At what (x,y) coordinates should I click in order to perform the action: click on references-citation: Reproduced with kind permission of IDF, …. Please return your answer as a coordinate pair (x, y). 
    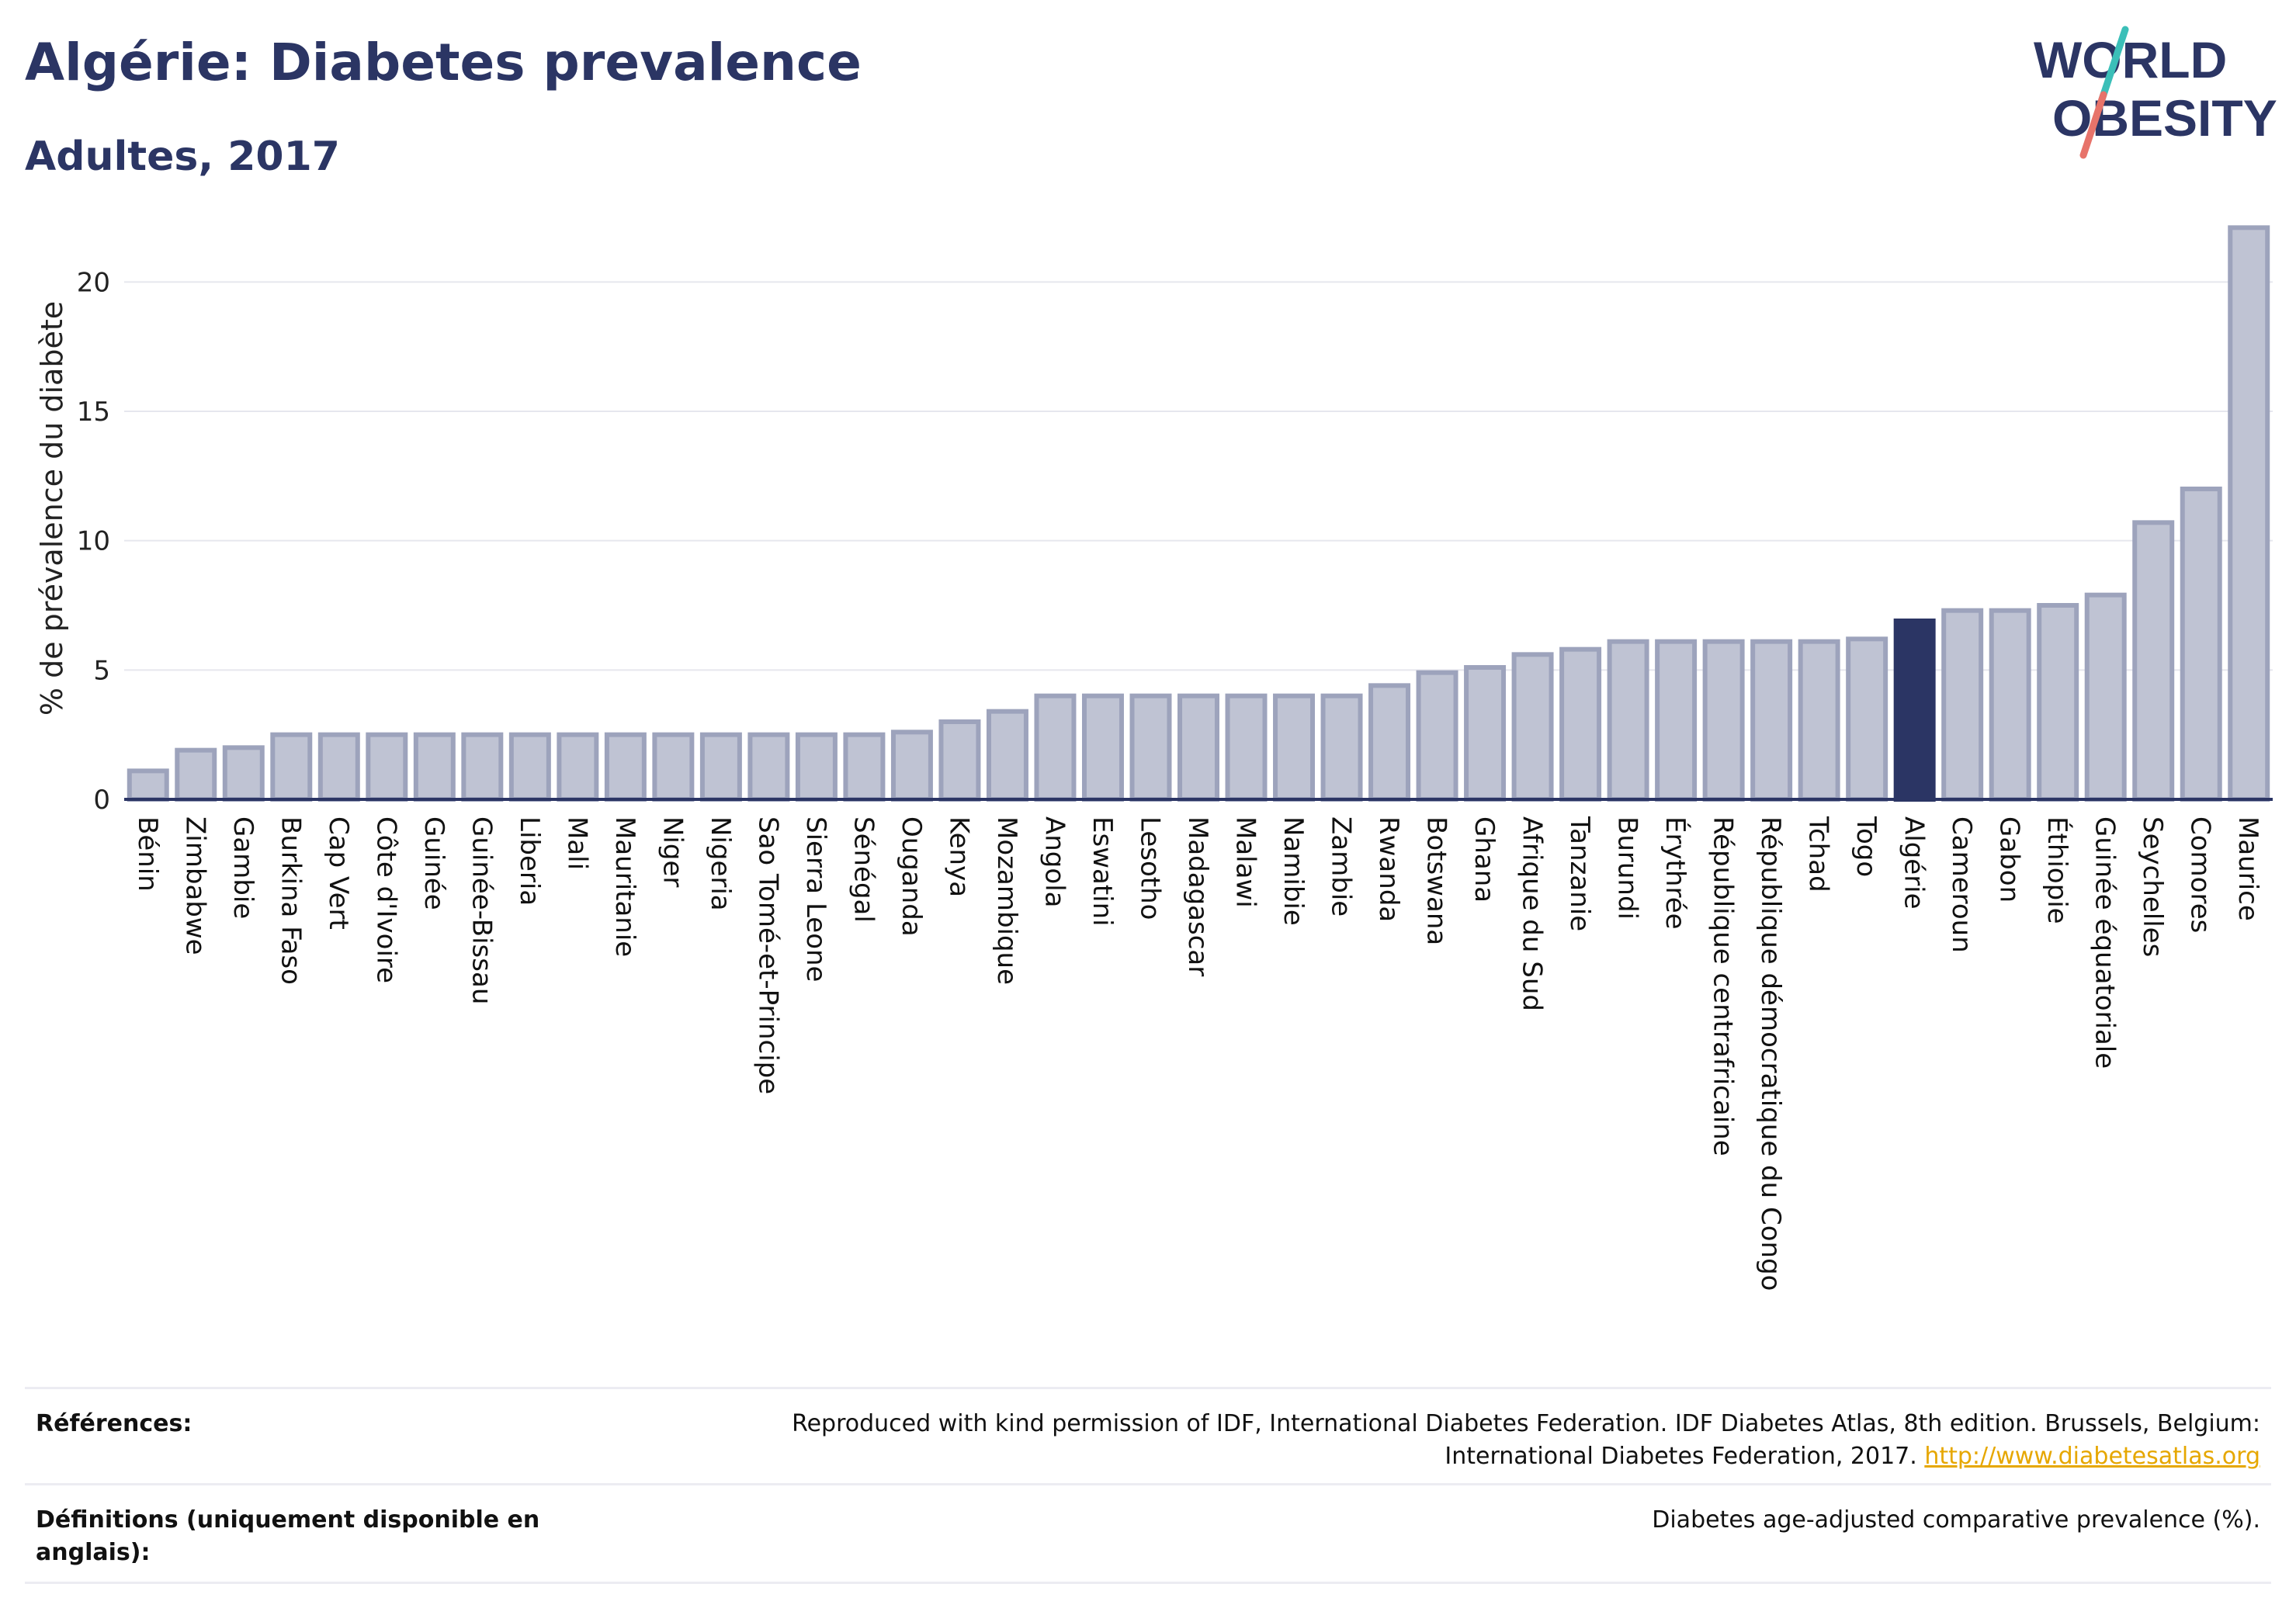
    Looking at the image, I should click on (1526, 1440).